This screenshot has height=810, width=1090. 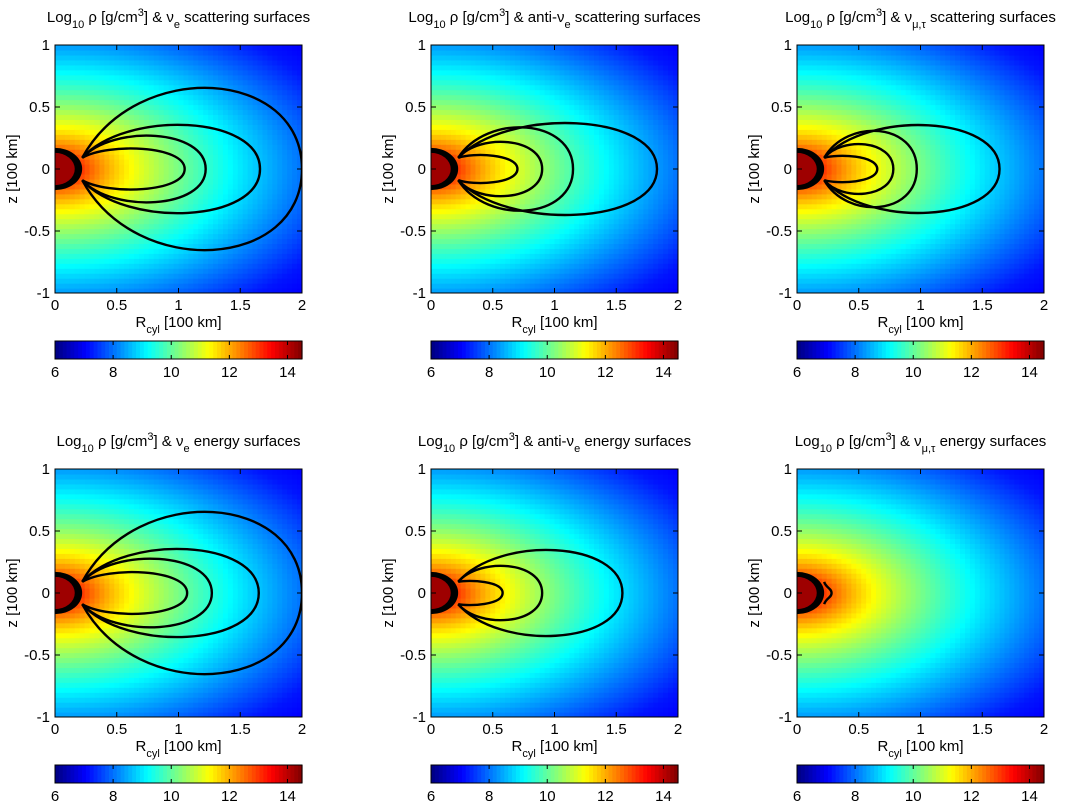 What do you see at coordinates (178, 19) in the screenshot?
I see `panel-title: Log10 ρ [g/cm3] & νe scattering surfaces` at bounding box center [178, 19].